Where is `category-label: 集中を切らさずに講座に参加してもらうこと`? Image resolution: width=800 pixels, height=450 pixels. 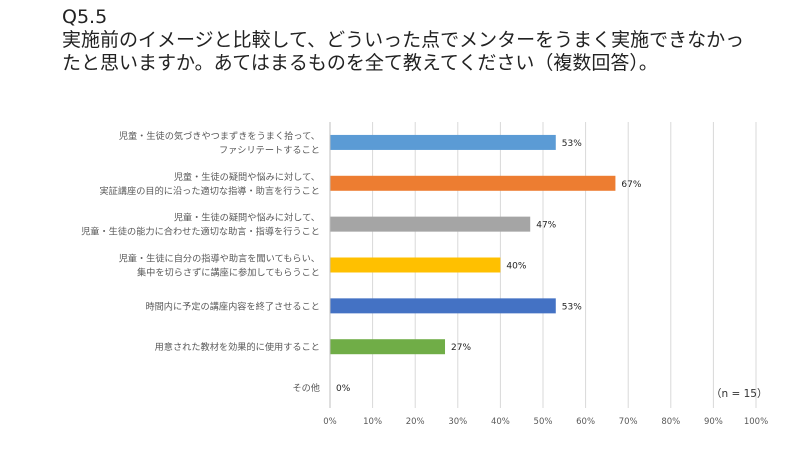 category-label: 集中を切らさずに講座に参加してもらうこと is located at coordinates (228, 273).